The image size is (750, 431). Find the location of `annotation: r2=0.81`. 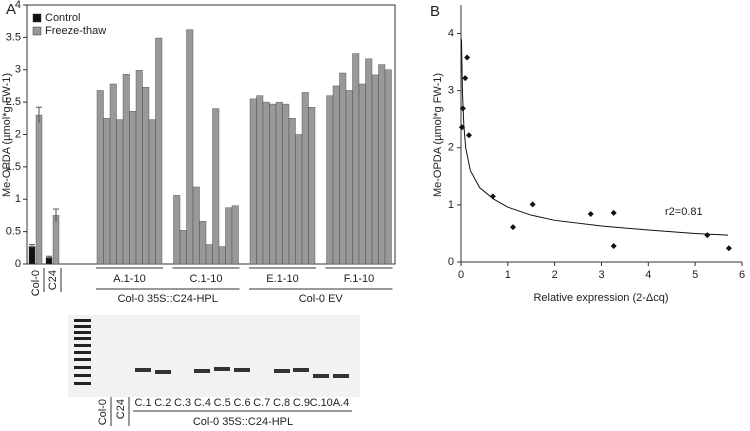

annotation: r2=0.81 is located at coordinates (684, 212).